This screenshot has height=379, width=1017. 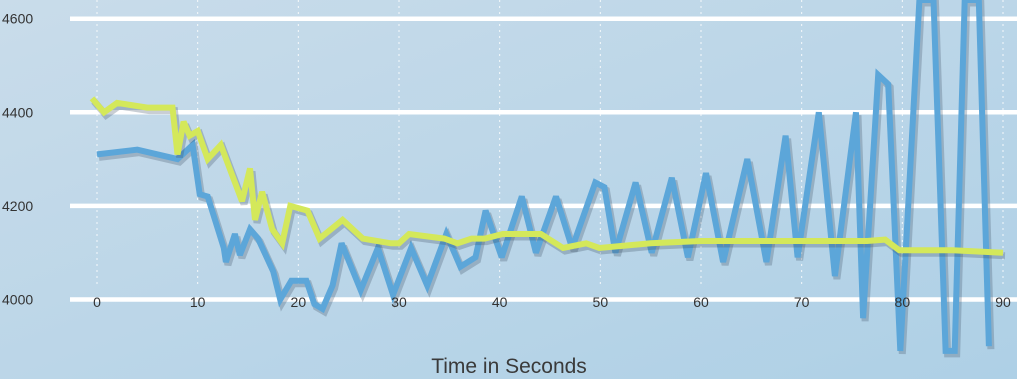 What do you see at coordinates (399, 302) in the screenshot?
I see `x-tick-label: 30` at bounding box center [399, 302].